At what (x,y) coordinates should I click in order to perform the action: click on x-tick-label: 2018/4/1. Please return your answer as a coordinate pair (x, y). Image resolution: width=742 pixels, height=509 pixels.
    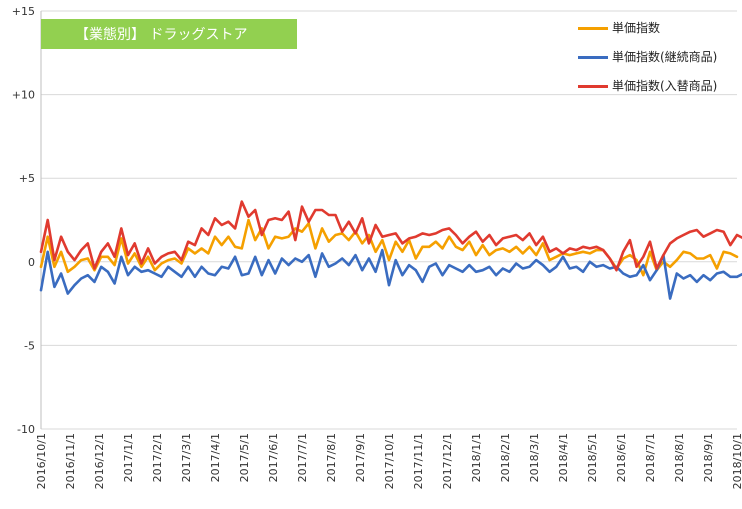
    Looking at the image, I should click on (563, 457).